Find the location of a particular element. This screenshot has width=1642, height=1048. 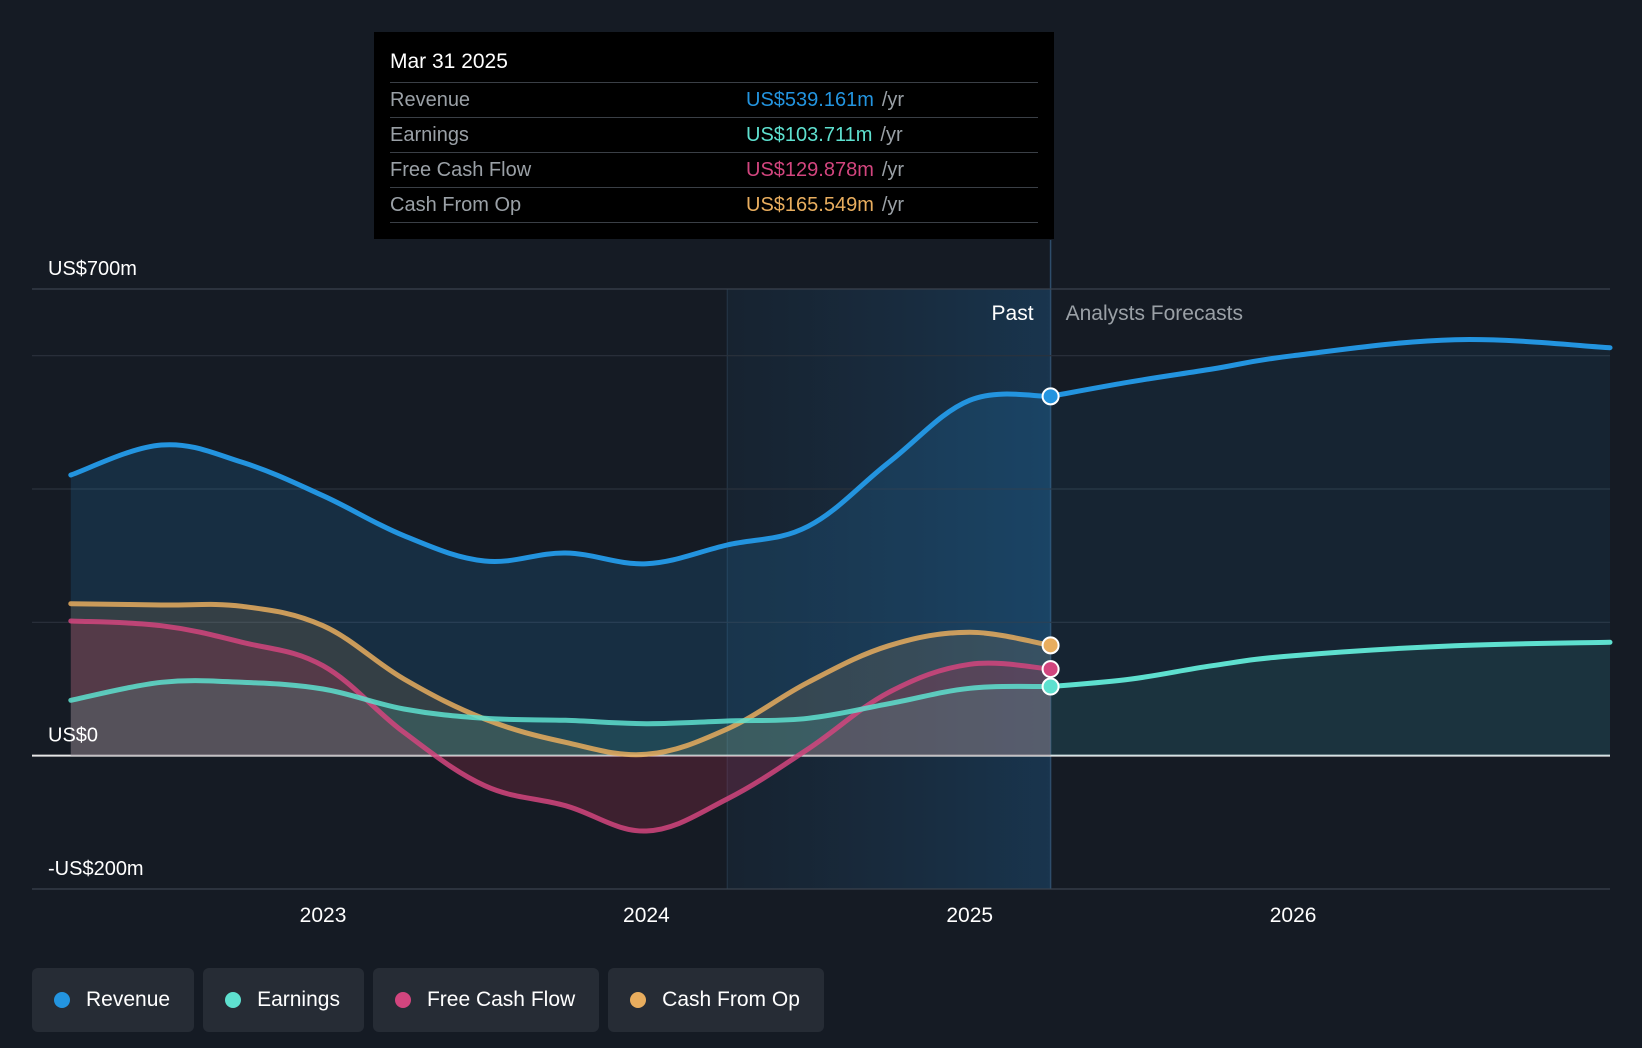

y-tick-label: US$700m is located at coordinates (92, 269).